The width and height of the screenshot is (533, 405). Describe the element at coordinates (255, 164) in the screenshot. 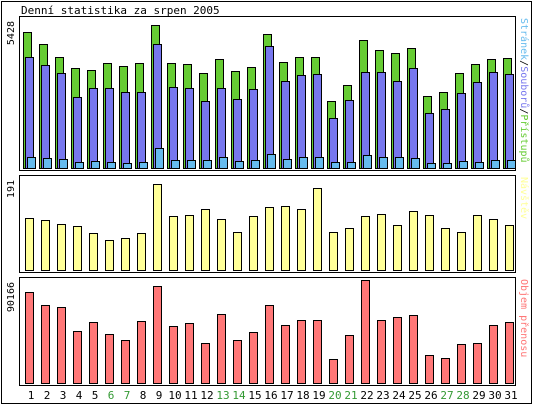

I see `bar-stránek-day-15` at that location.